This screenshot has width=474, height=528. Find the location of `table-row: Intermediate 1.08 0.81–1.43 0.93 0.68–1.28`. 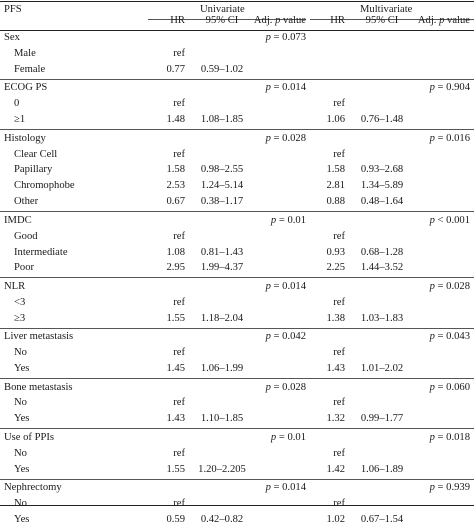

table-row: Intermediate 1.08 0.81–1.43 0.93 0.68–1.28 is located at coordinates (237, 253).